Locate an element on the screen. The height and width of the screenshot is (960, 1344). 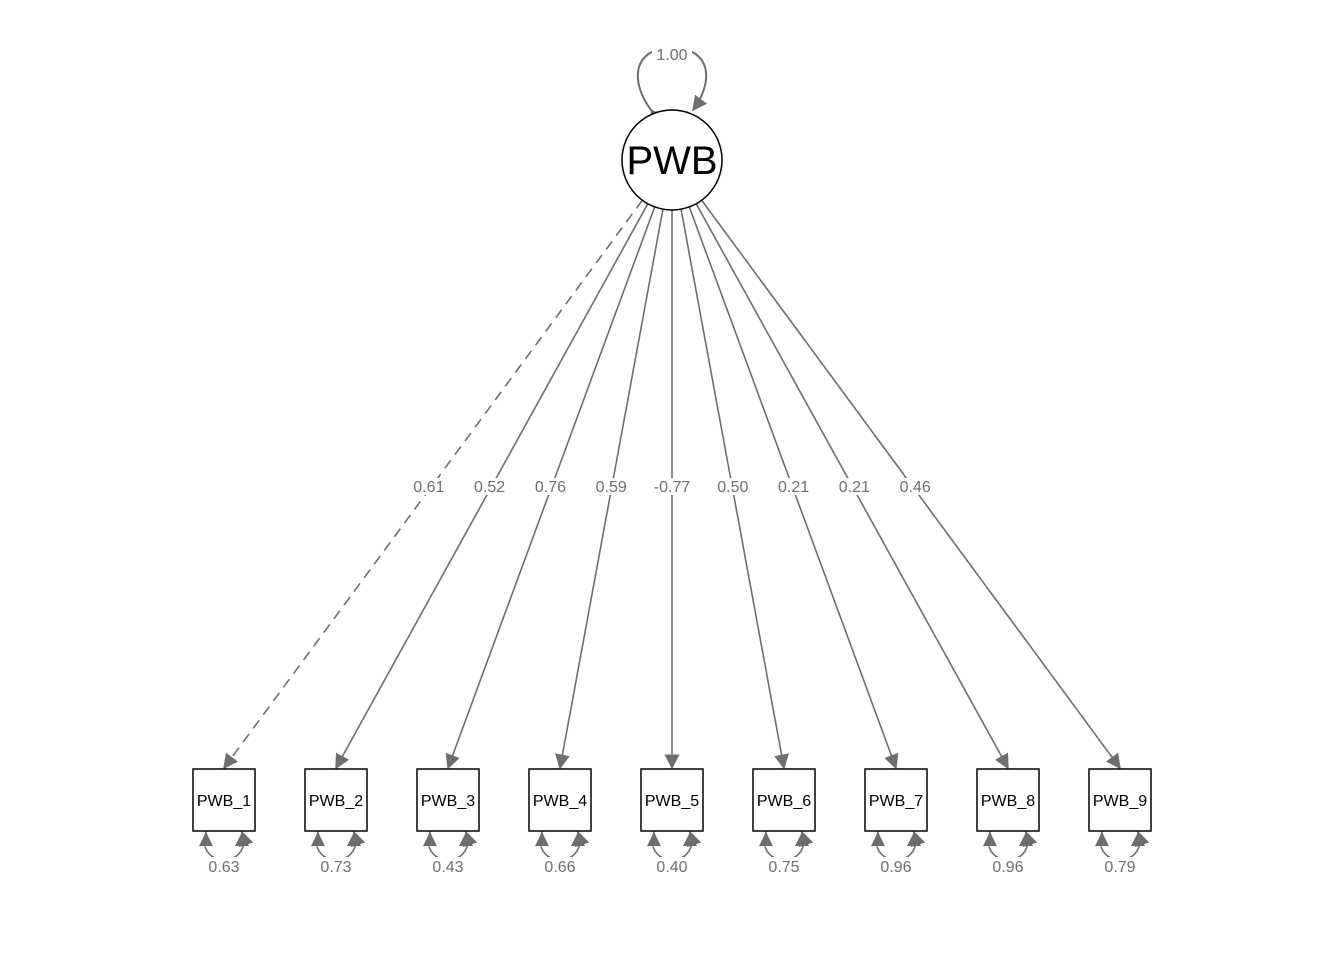
loading-label-1: 0.61 is located at coordinates (428, 487).